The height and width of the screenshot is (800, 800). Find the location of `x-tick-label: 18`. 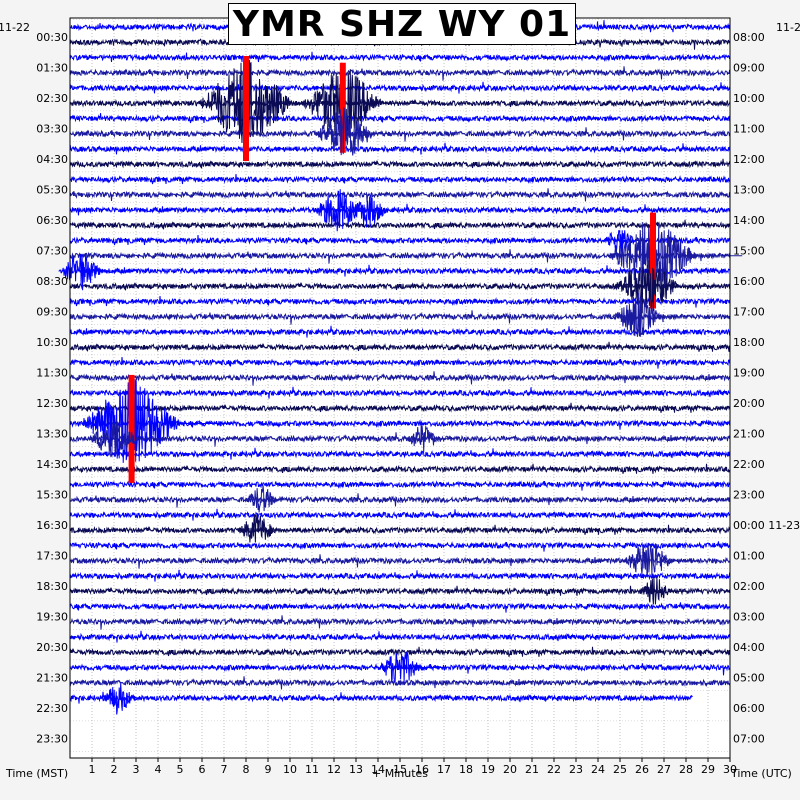

x-tick-label: 18 is located at coordinates (466, 769).